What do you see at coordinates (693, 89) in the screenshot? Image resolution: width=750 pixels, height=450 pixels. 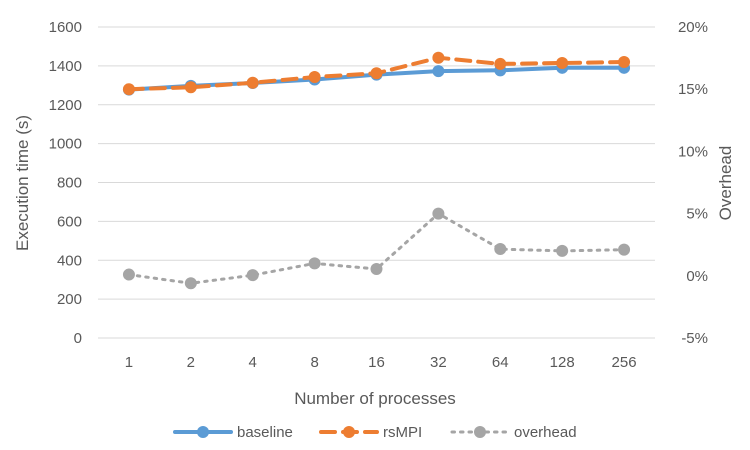 I see `y2-tick-label: 15%` at bounding box center [693, 89].